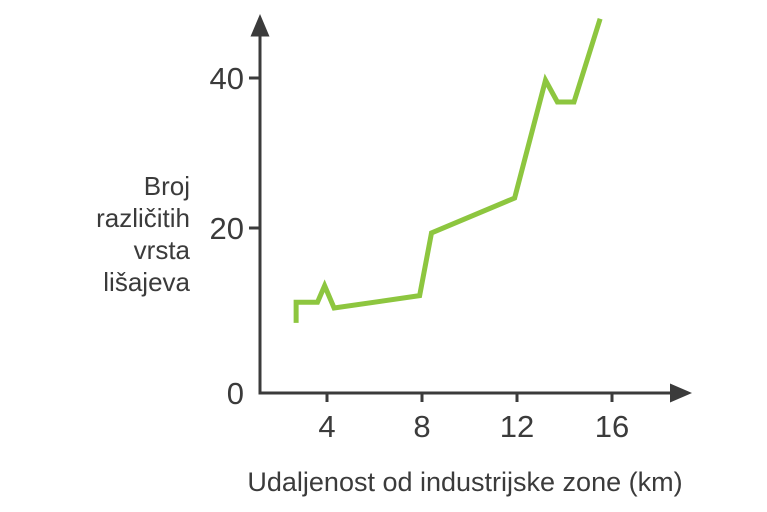 The image size is (767, 512). Describe the element at coordinates (612, 426) in the screenshot. I see `x-tick-label: 16` at that location.